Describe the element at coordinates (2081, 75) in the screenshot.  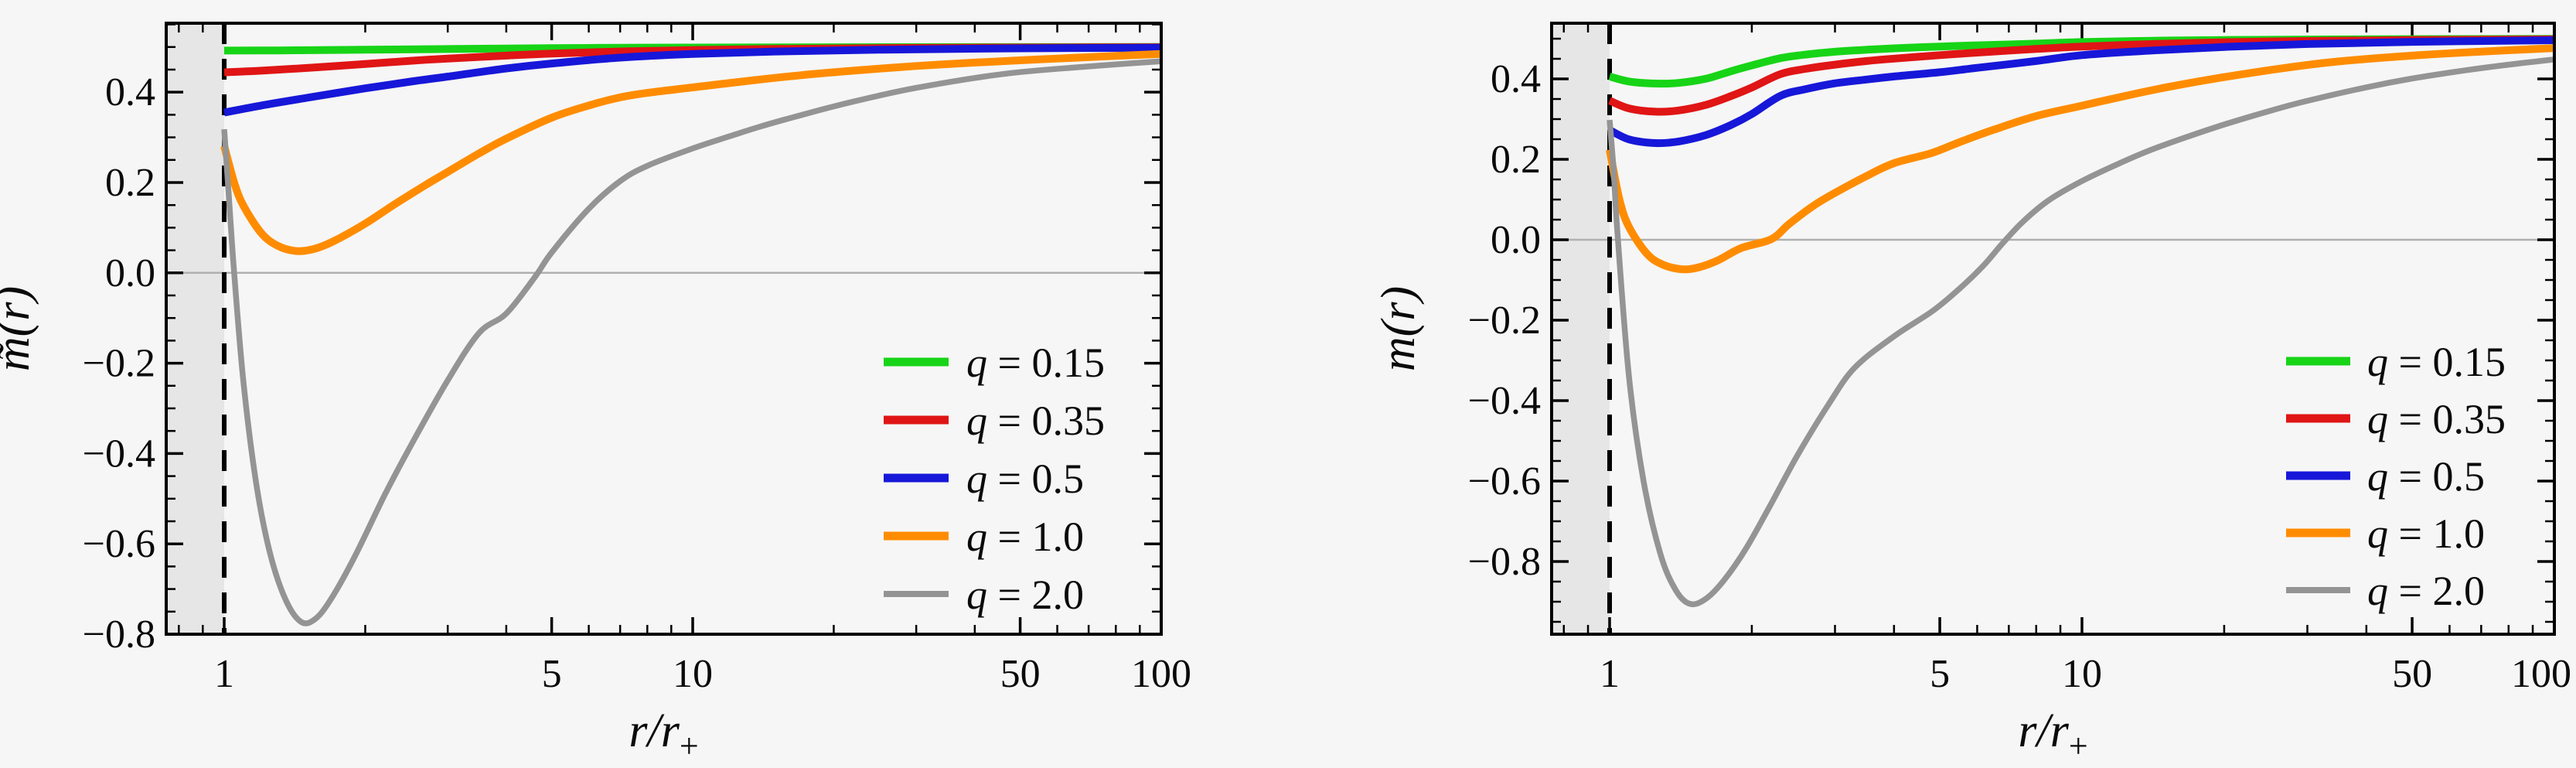
I see `curve-q-0.35` at that location.